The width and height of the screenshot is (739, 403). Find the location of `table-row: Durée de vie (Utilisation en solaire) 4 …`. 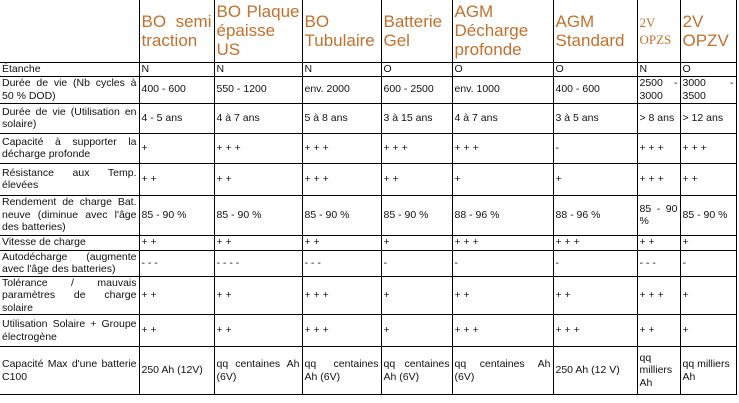

table-row: Durée de vie (Utilisation en solaire) 4 … is located at coordinates (368, 118).